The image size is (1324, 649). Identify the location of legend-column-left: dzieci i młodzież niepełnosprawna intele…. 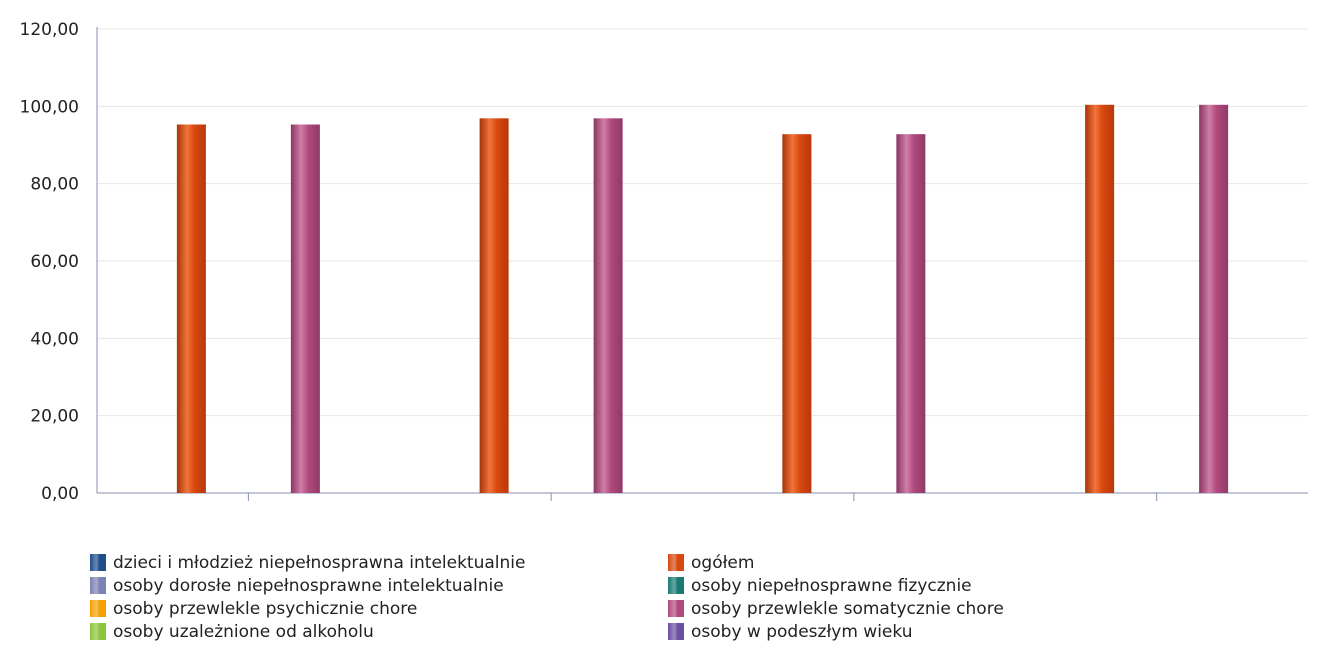
(307, 597).